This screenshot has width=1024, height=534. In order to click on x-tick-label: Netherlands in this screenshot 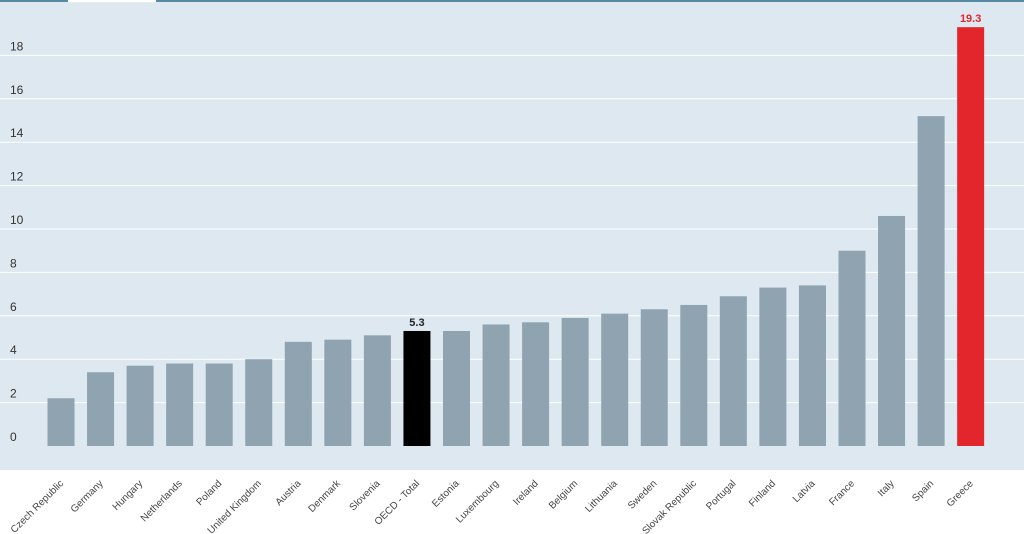, I will do `click(162, 501)`.